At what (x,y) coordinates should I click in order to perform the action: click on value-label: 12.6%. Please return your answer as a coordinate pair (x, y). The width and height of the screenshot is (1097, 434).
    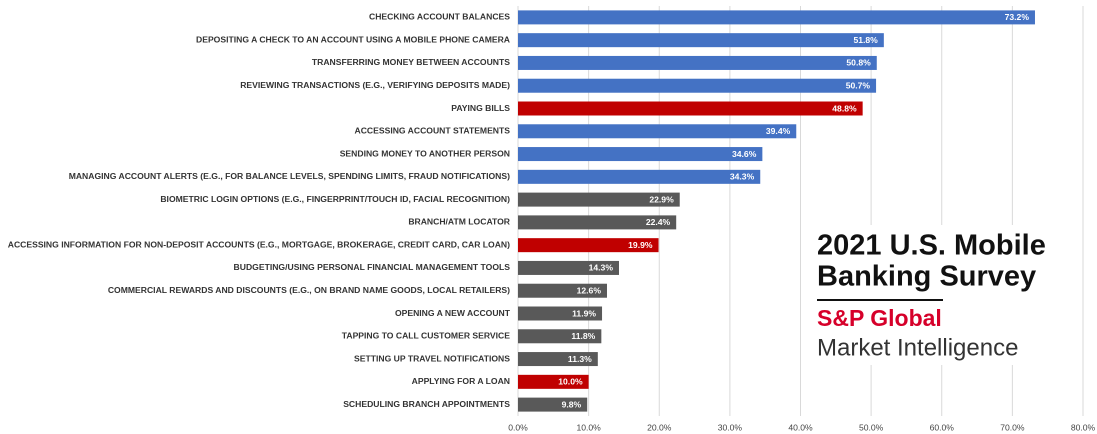
    Looking at the image, I should click on (589, 290).